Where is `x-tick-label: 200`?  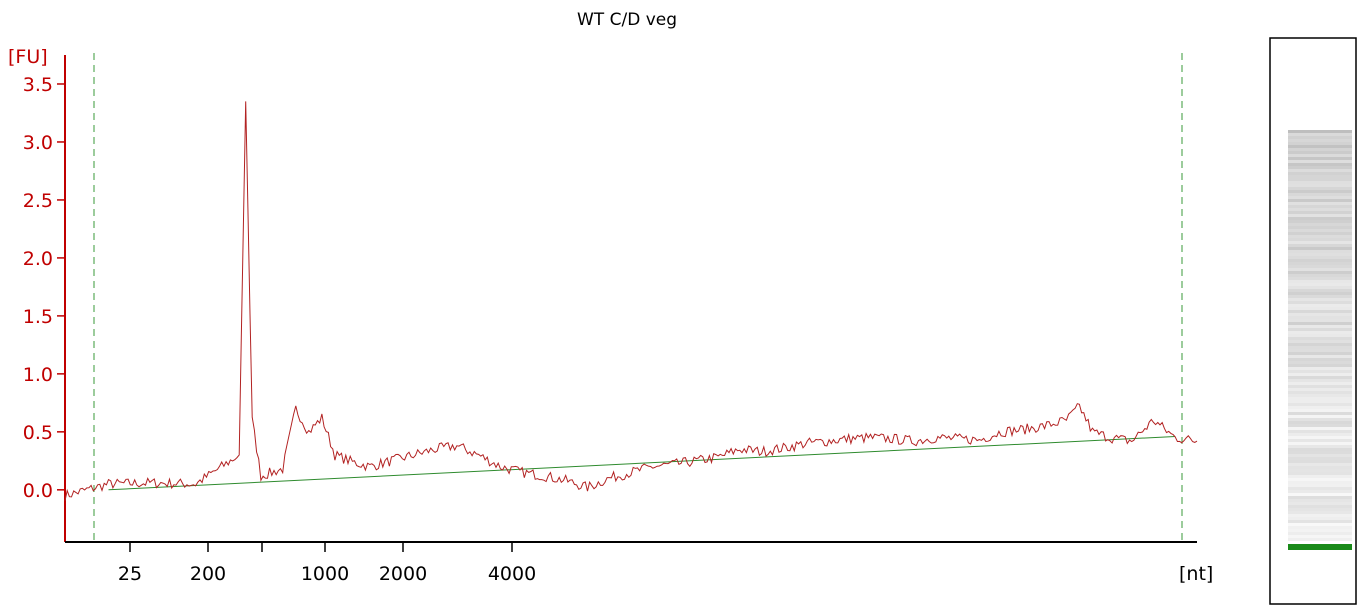
x-tick-label: 200 is located at coordinates (208, 574).